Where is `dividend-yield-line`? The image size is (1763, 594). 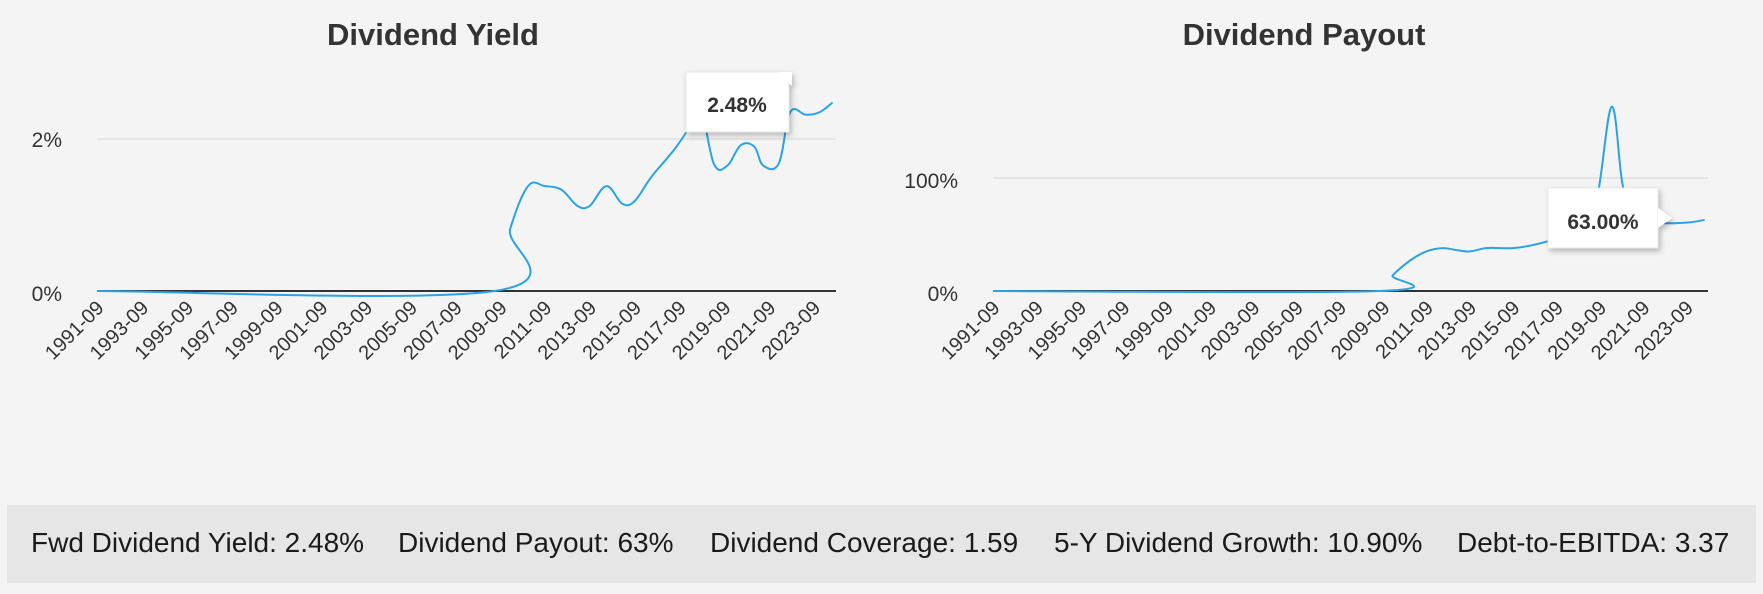 dividend-yield-line is located at coordinates (465, 199).